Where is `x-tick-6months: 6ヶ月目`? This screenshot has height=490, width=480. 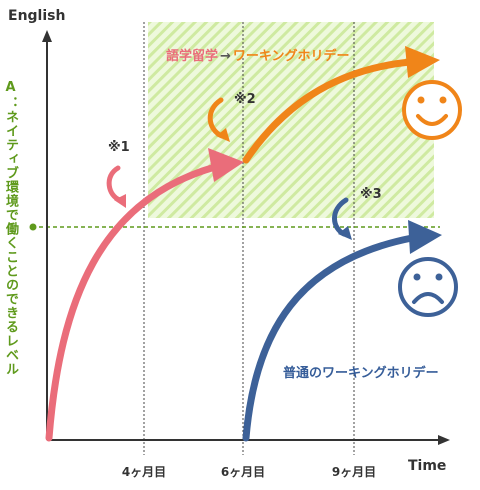 x-tick-6months: 6ヶ月目 is located at coordinates (243, 472).